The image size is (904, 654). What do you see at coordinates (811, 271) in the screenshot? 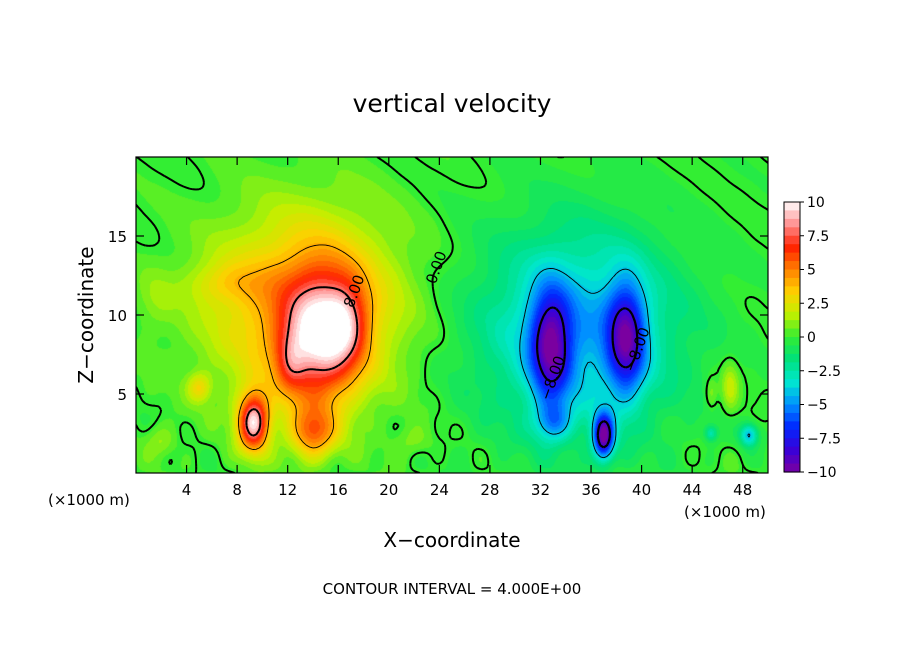
I see `colorbar-tick-label: 5` at bounding box center [811, 271].